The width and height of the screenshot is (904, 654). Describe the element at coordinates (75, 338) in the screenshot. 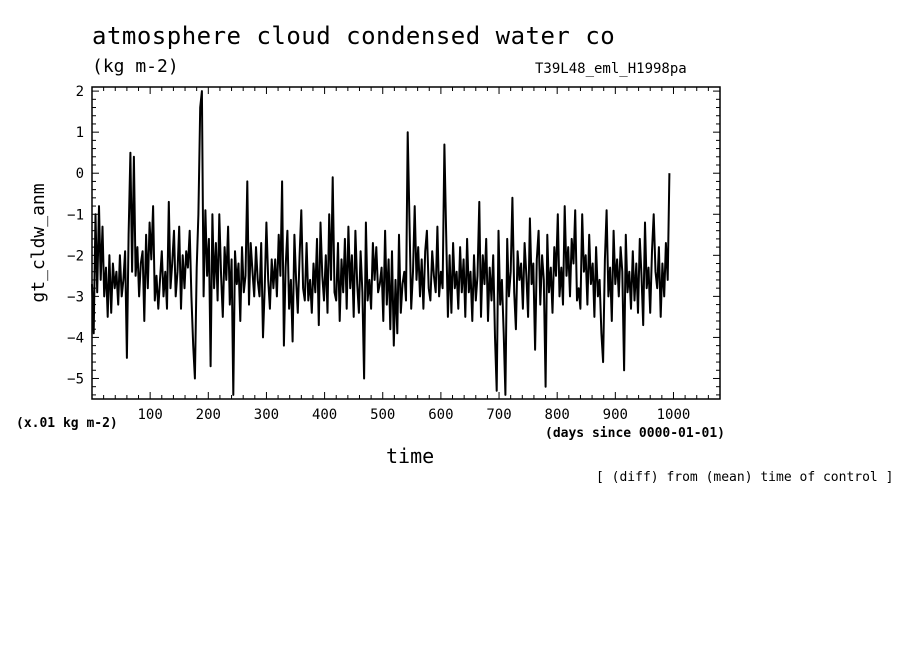

I see `y-tick-label: −4` at that location.